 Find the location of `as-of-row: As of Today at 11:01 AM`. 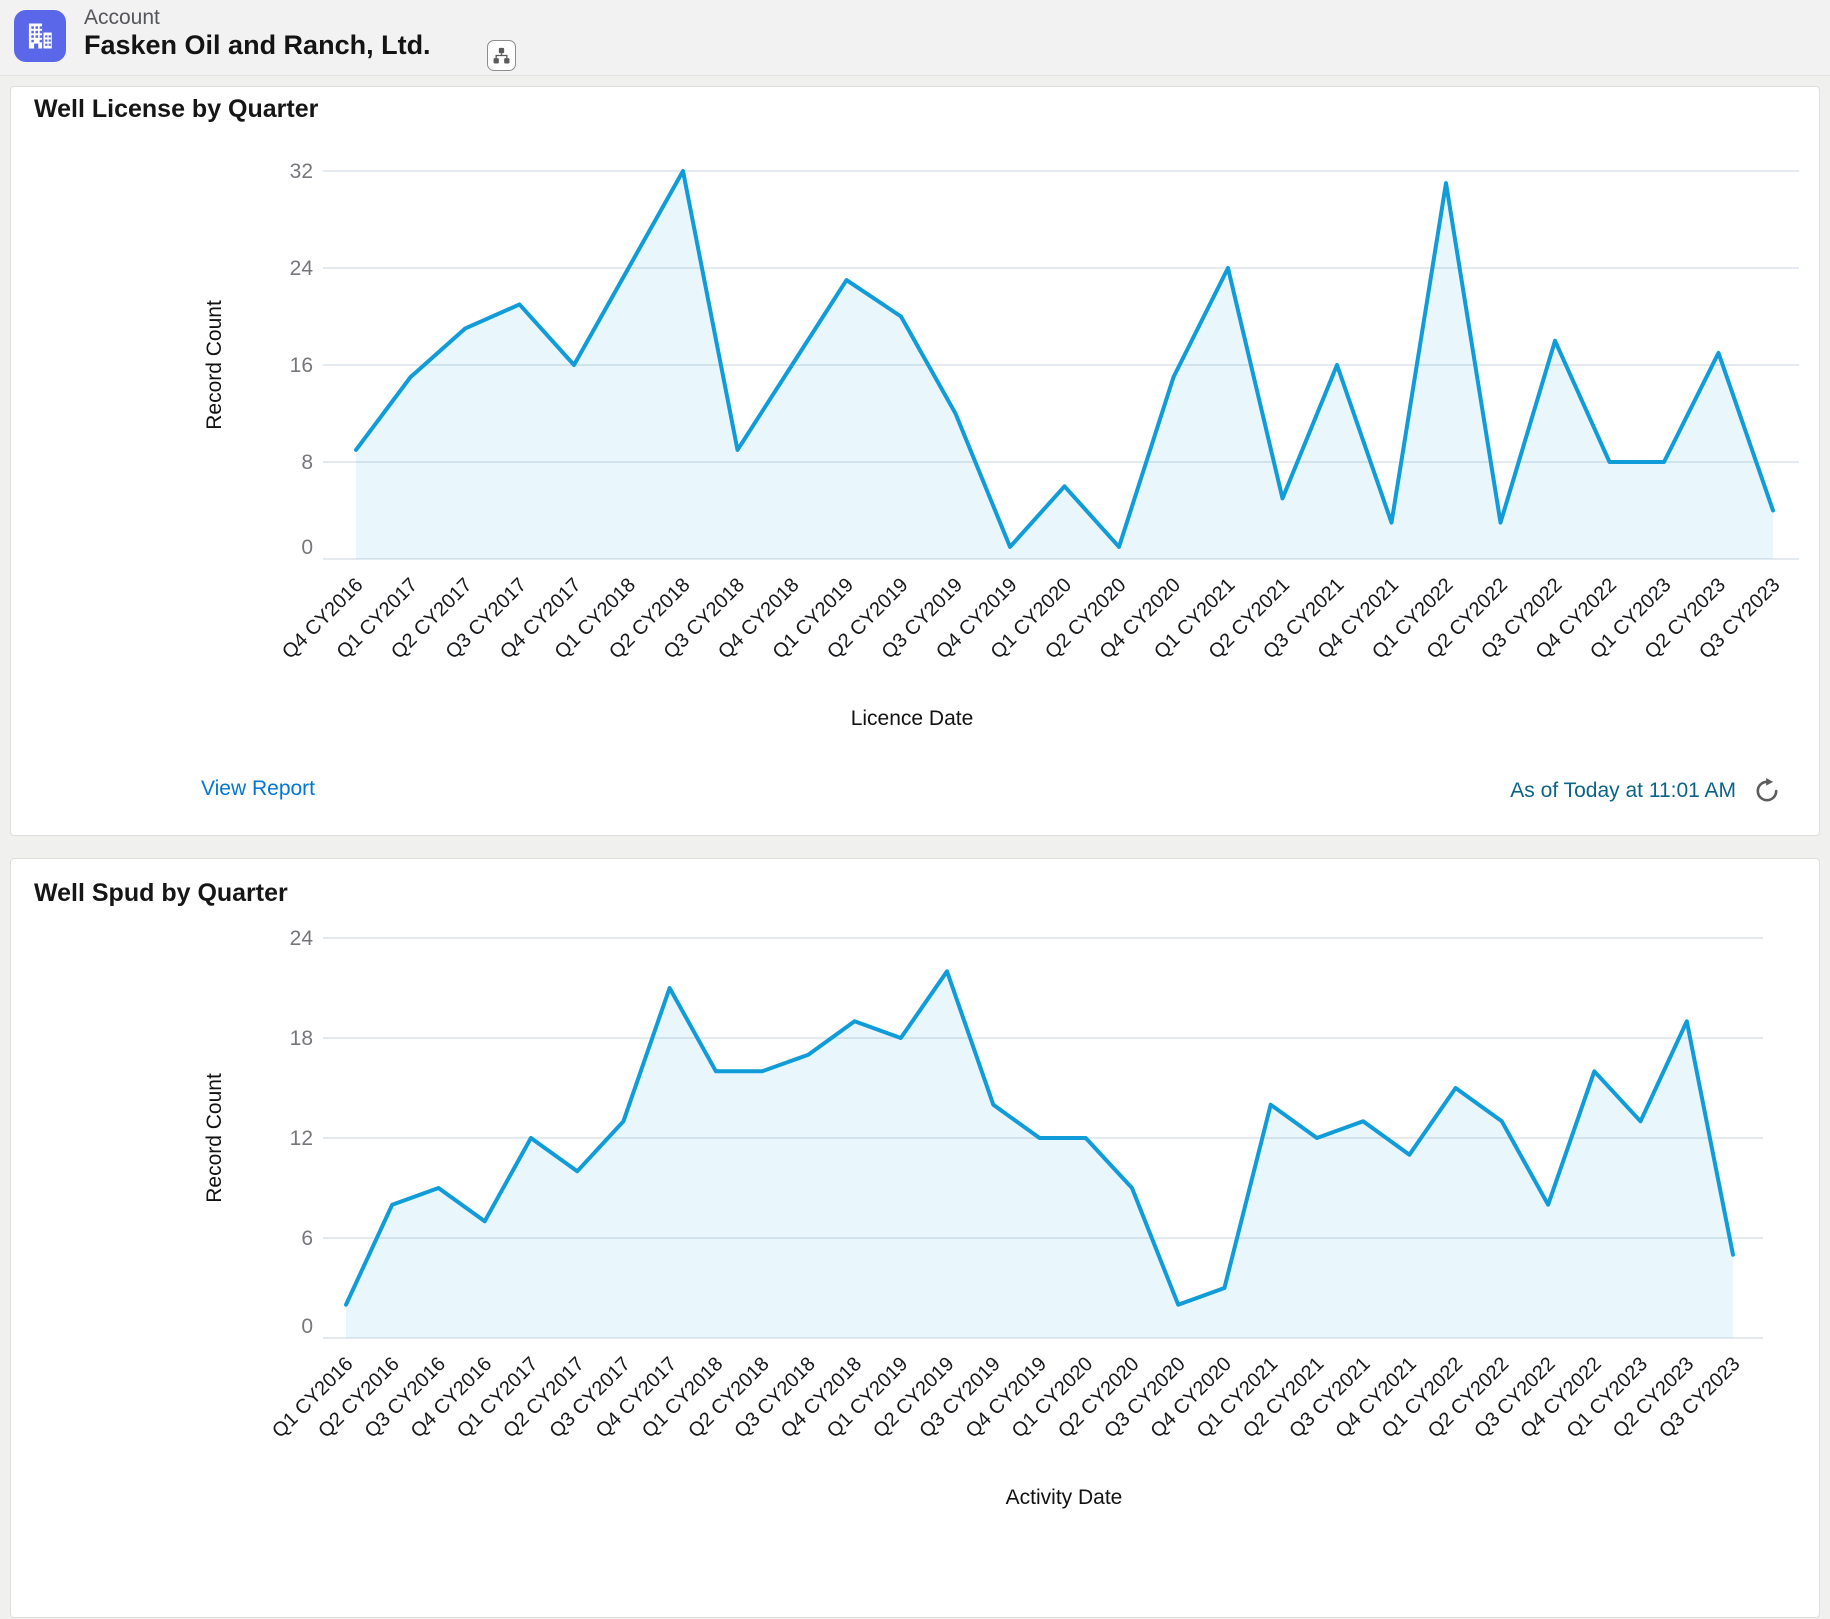

as-of-row: As of Today at 11:01 AM is located at coordinates (1646, 791).